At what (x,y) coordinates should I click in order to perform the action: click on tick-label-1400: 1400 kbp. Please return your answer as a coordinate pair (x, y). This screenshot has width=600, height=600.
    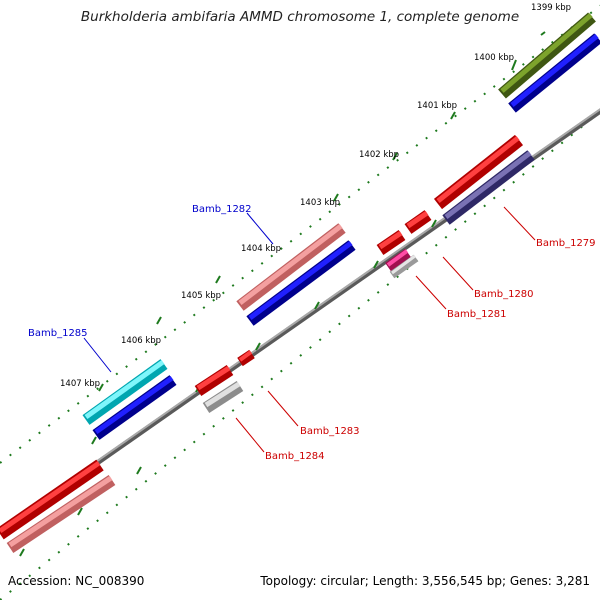
    Looking at the image, I should click on (494, 58).